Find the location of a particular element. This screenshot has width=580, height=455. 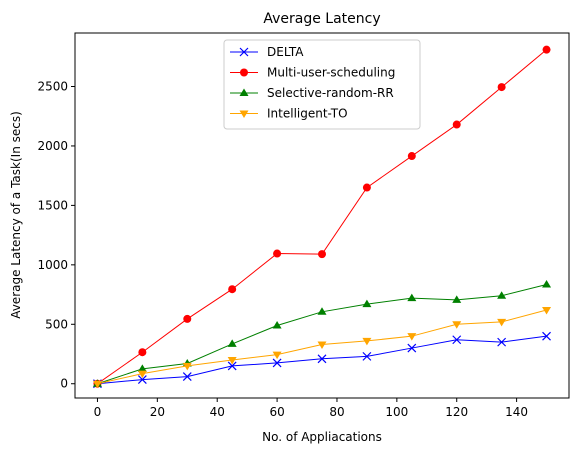

legend-item-delta: DELTA is located at coordinates (267, 52).